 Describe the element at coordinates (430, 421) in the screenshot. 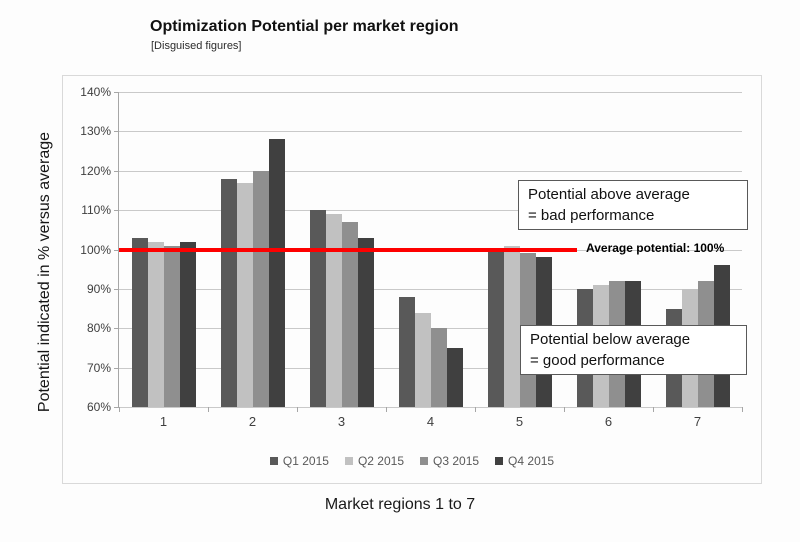

I see `x-tick-label: 4` at that location.